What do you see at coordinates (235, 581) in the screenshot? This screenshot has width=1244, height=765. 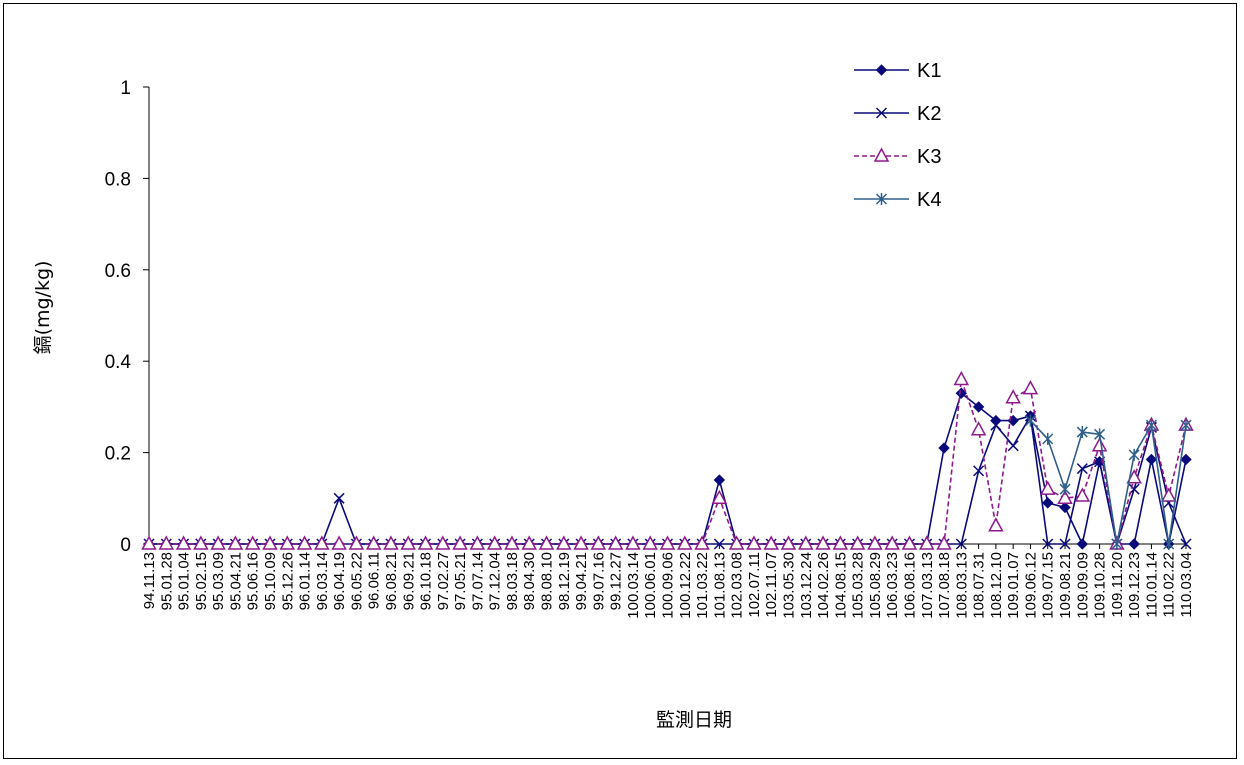 I see `x-tick-label: 95.04.21` at bounding box center [235, 581].